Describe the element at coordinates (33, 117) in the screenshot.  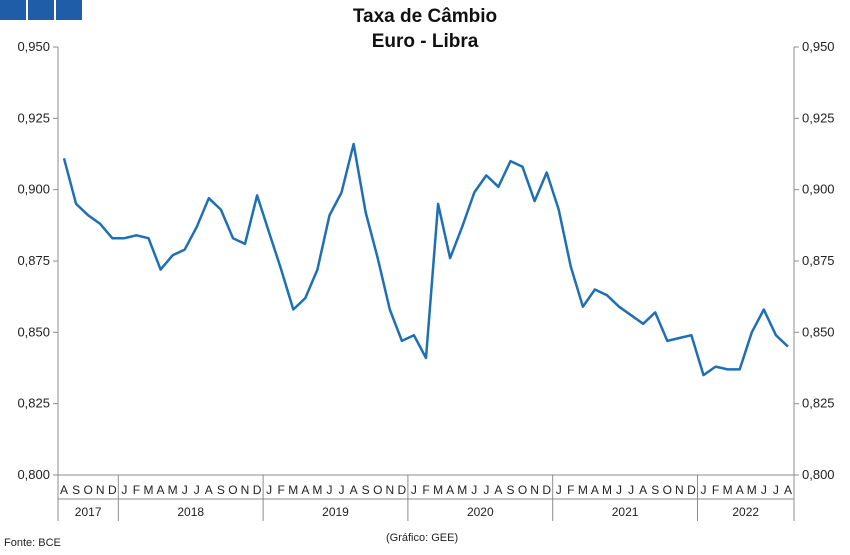
I see `y-tick-label-left: 0,925` at that location.